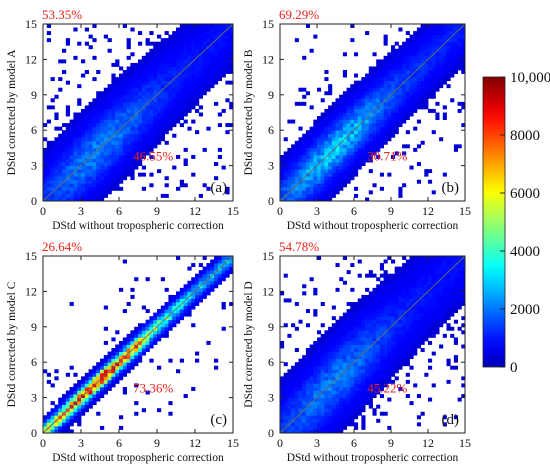 This screenshot has width=550, height=472. What do you see at coordinates (530, 78) in the screenshot?
I see `colorbar-tick-label: 10,000` at bounding box center [530, 78].